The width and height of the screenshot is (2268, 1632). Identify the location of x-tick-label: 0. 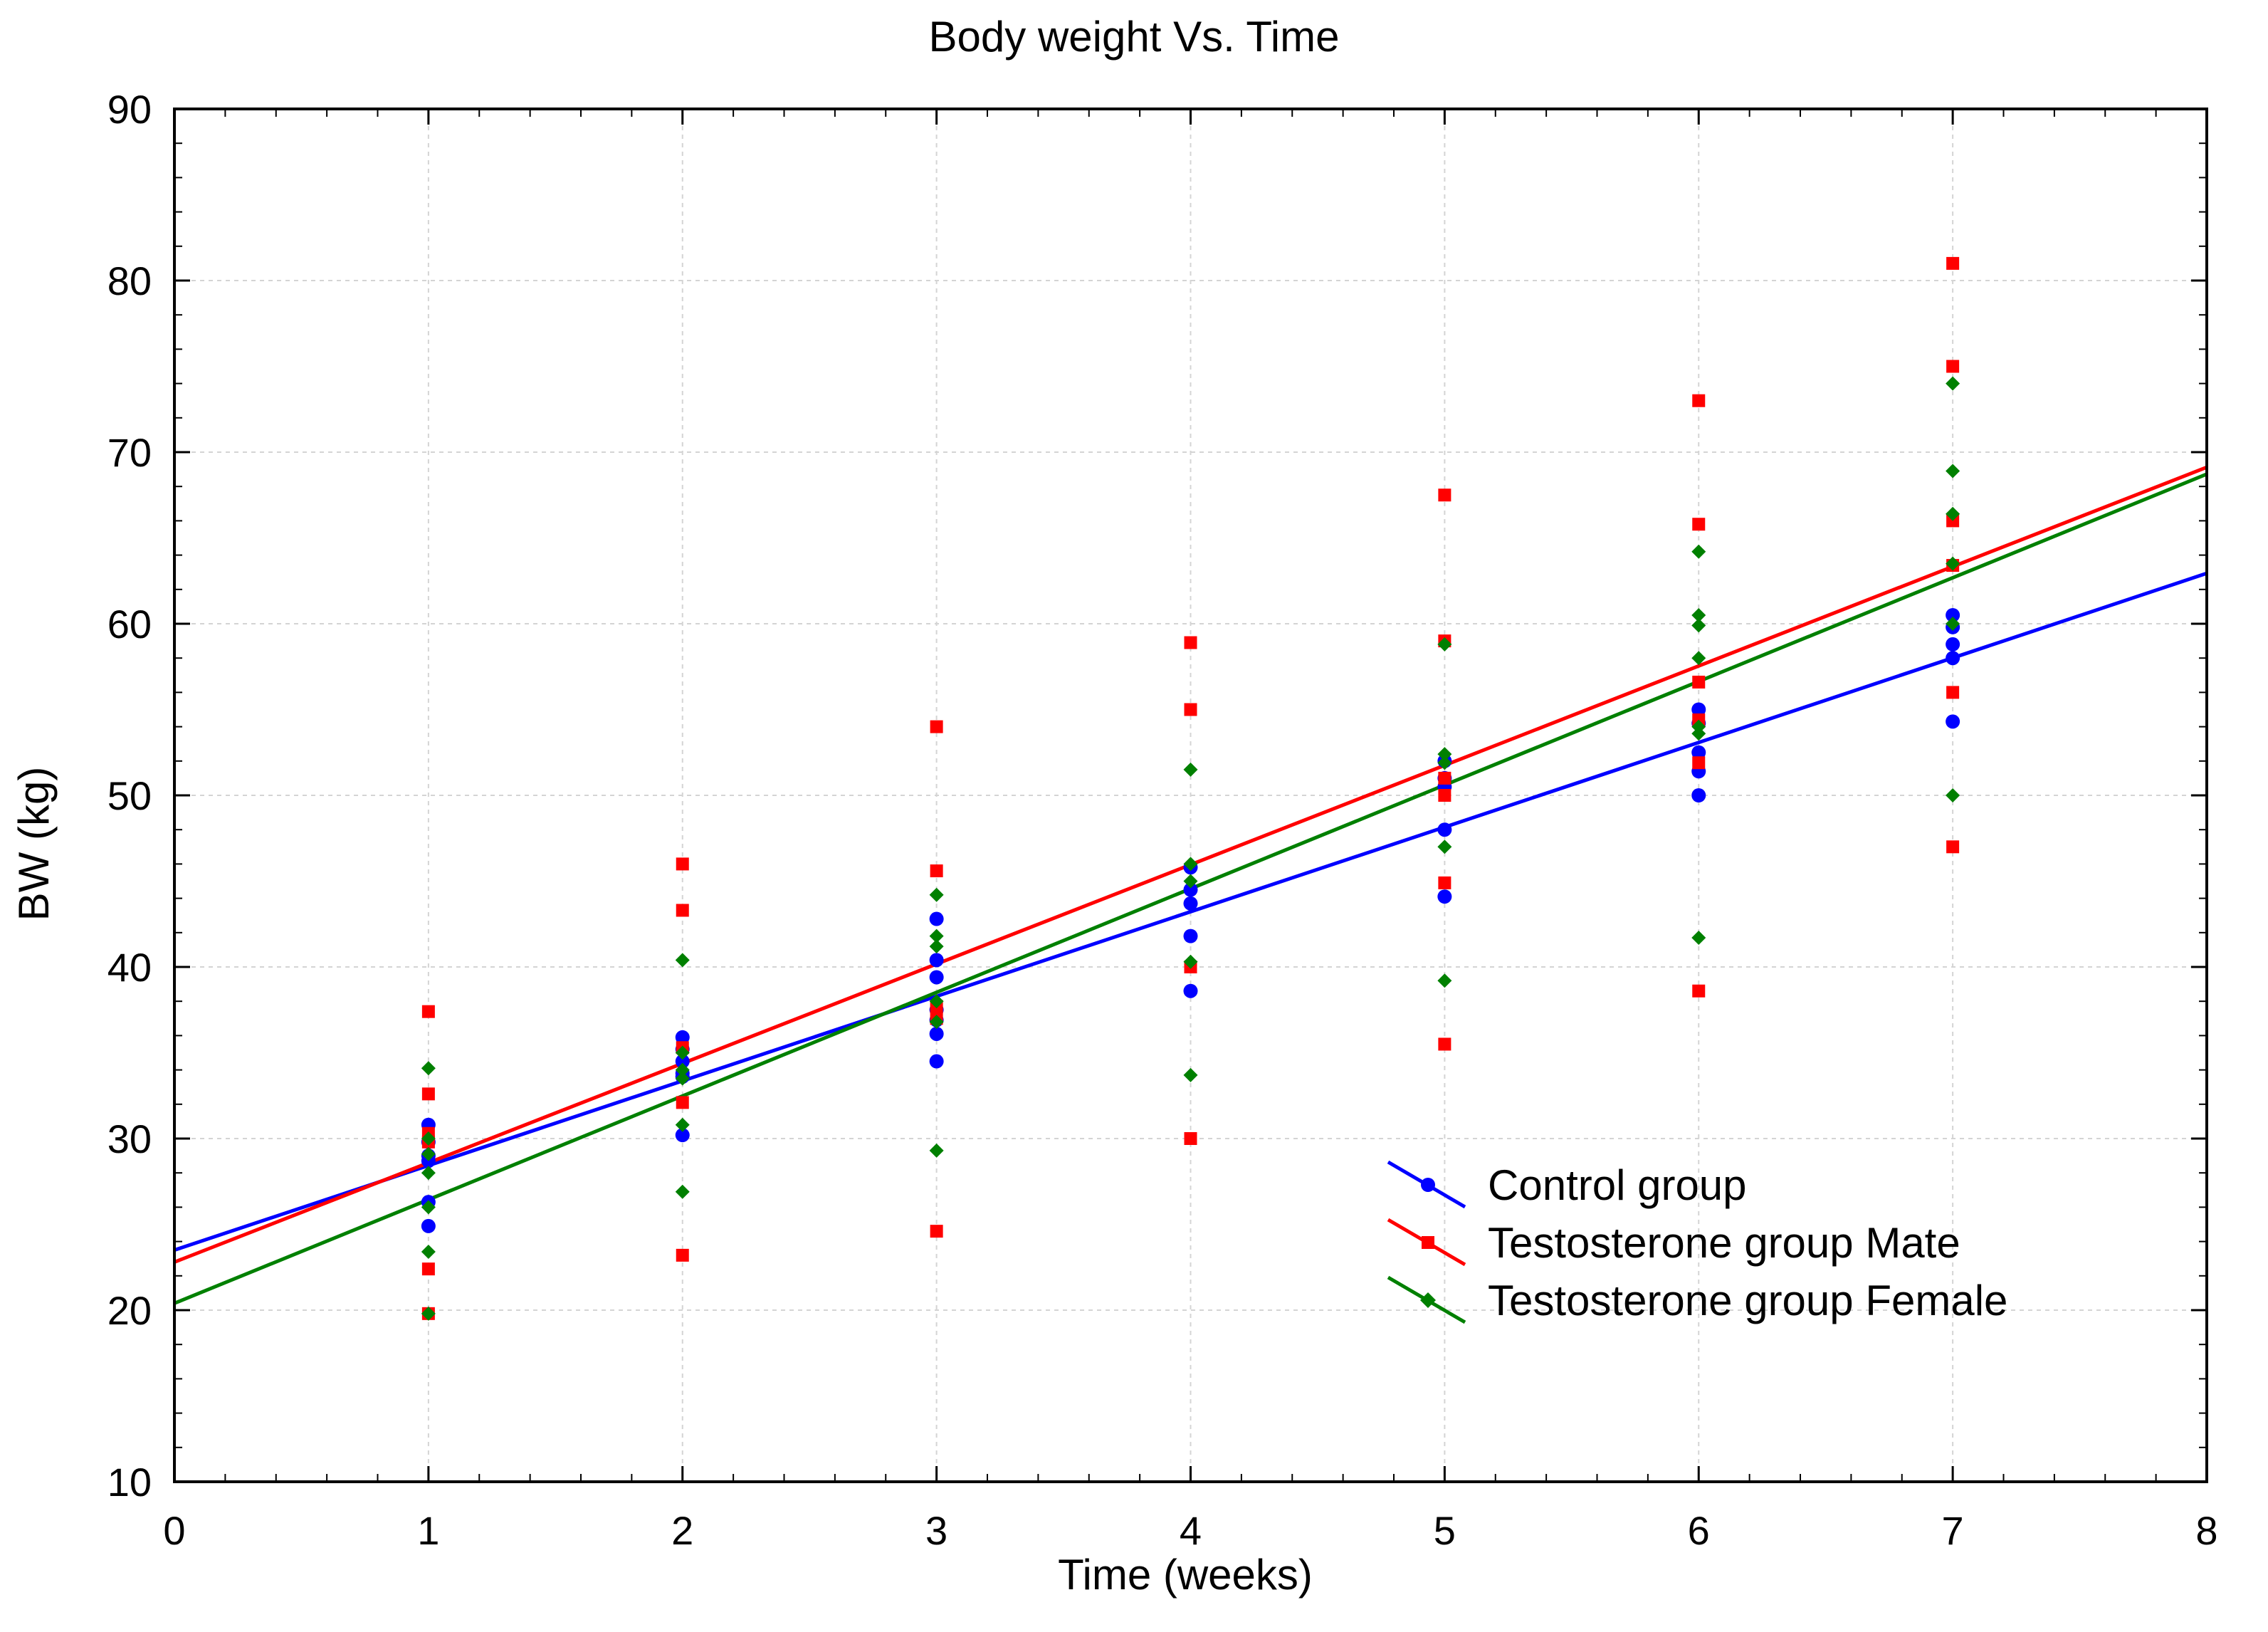
(174, 1530).